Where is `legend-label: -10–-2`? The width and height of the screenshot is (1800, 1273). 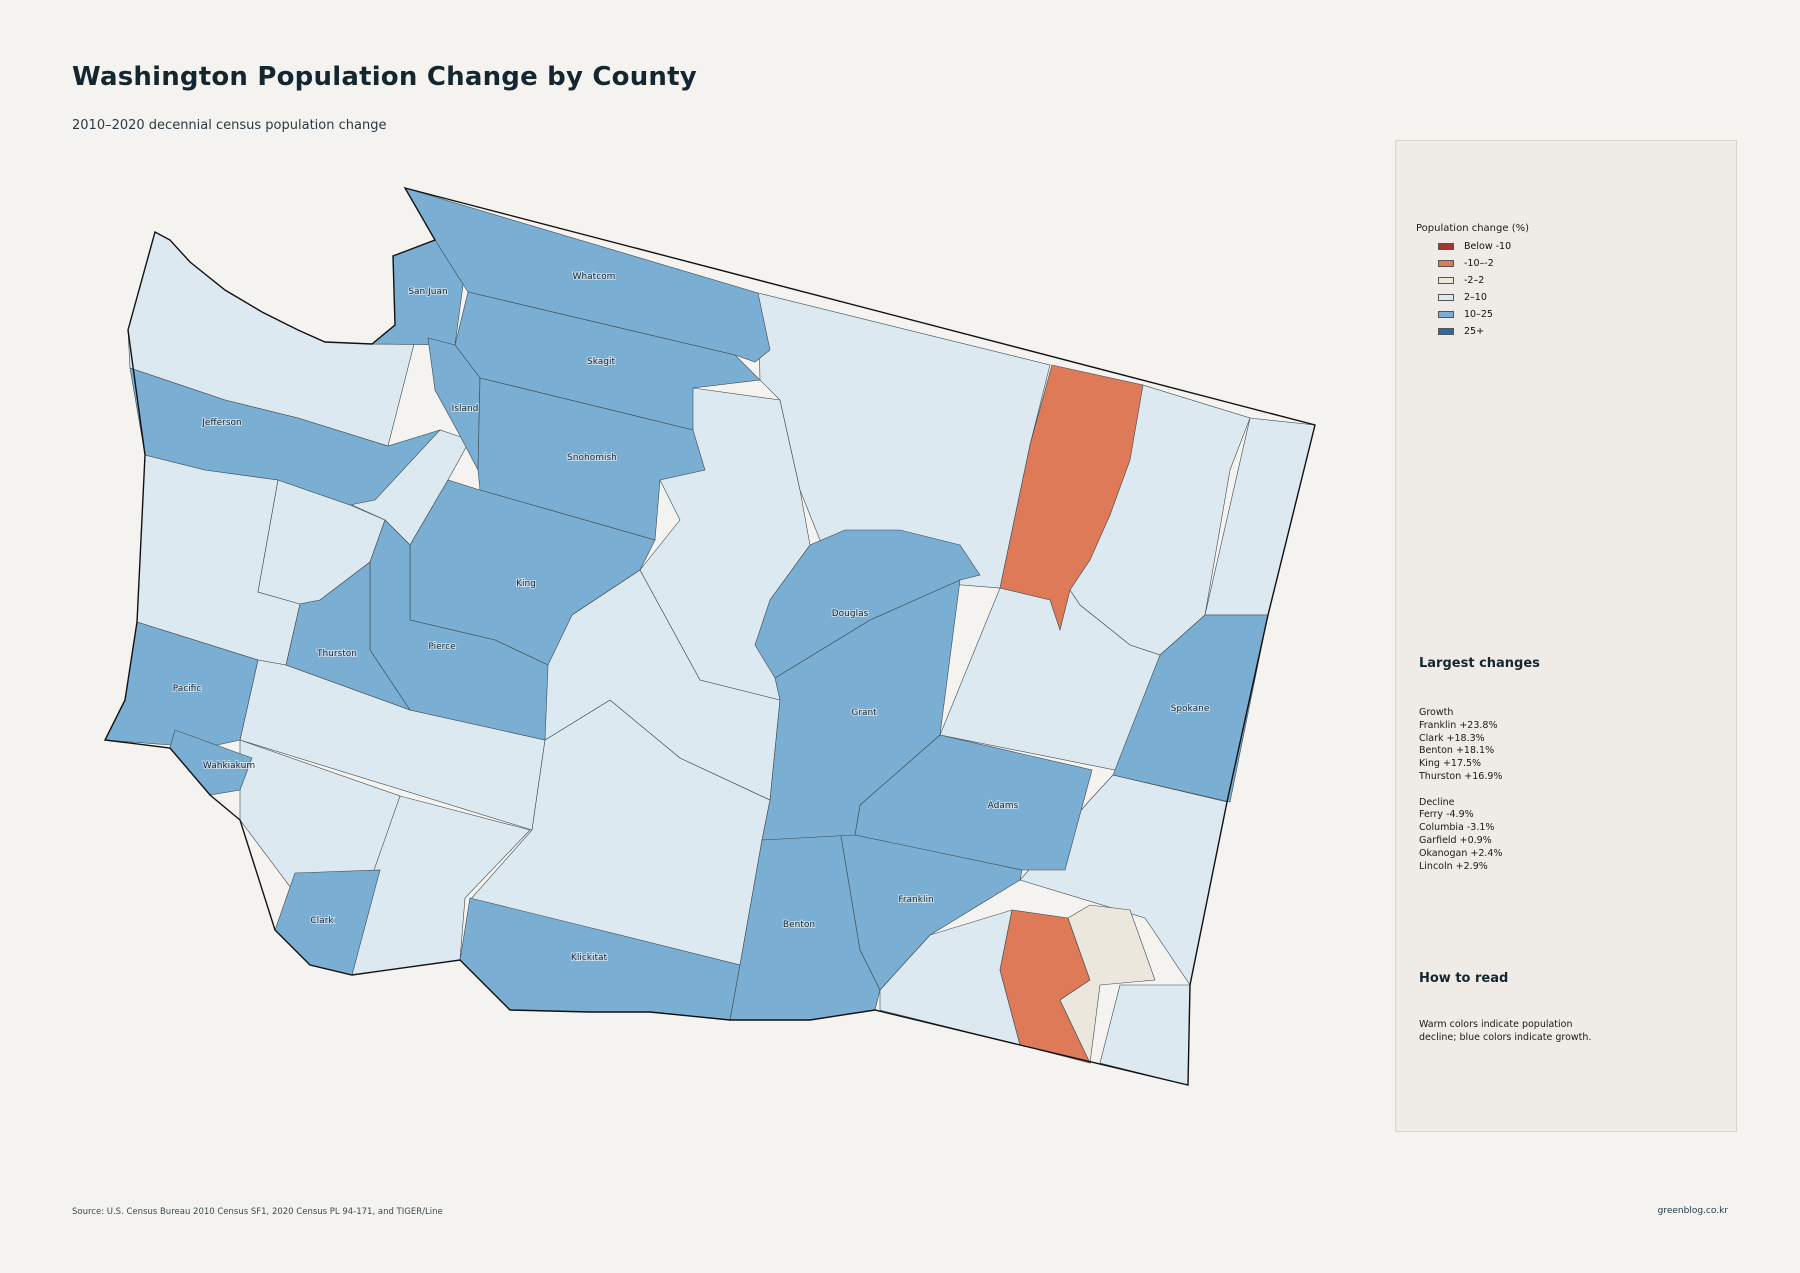
legend-label: -10–-2 is located at coordinates (1479, 263).